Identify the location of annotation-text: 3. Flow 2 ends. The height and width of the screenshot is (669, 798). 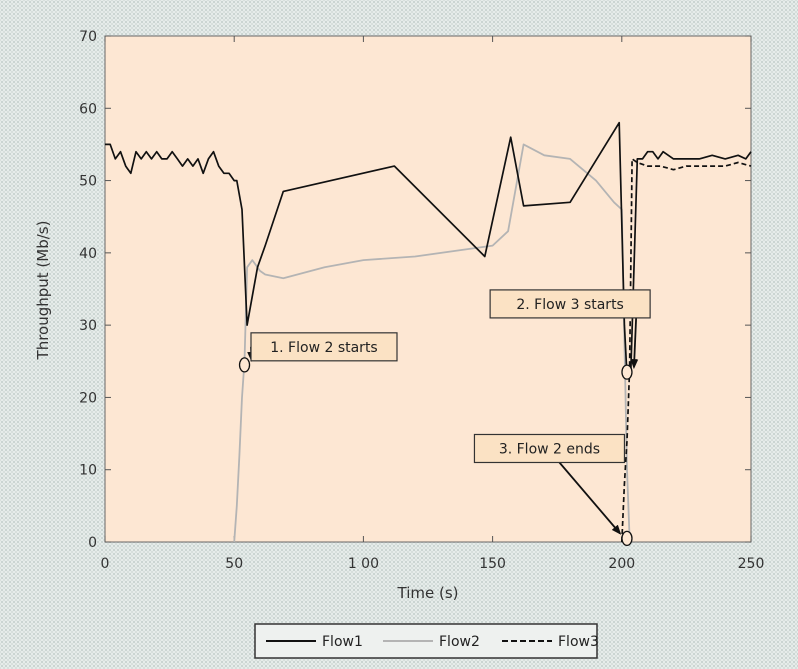
(549, 449).